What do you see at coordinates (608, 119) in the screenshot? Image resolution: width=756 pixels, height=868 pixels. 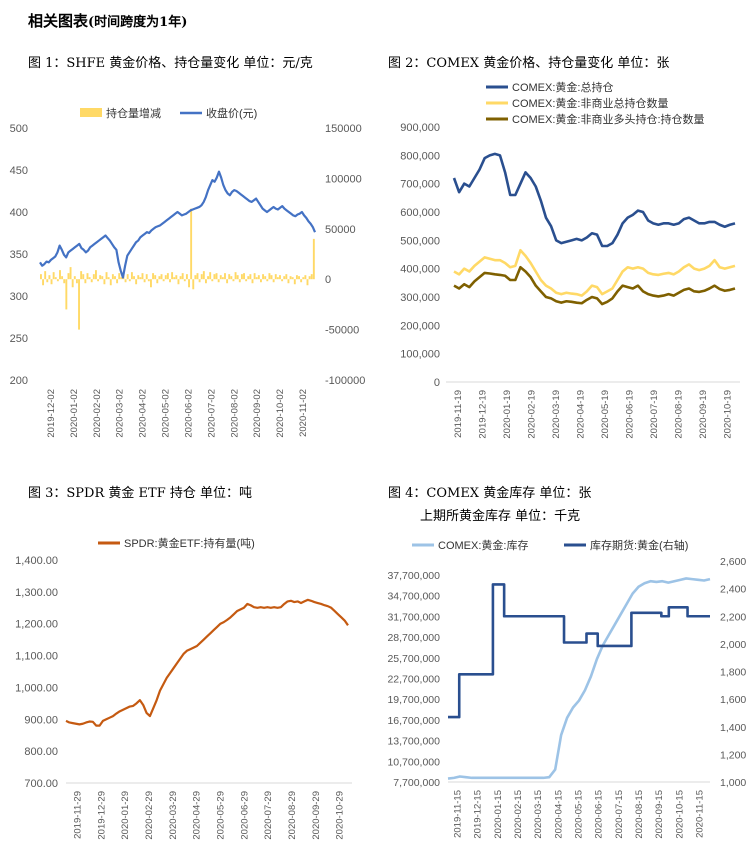 I see `fig2-legend-label: COMEX:黄金:非商业多头持仓:持仓数量` at bounding box center [608, 119].